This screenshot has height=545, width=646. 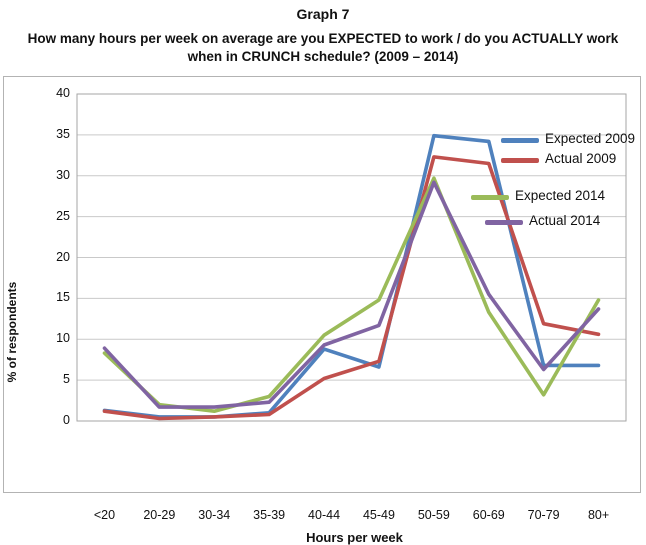 I want to click on y-tick-label: 40, so click(x=63, y=93).